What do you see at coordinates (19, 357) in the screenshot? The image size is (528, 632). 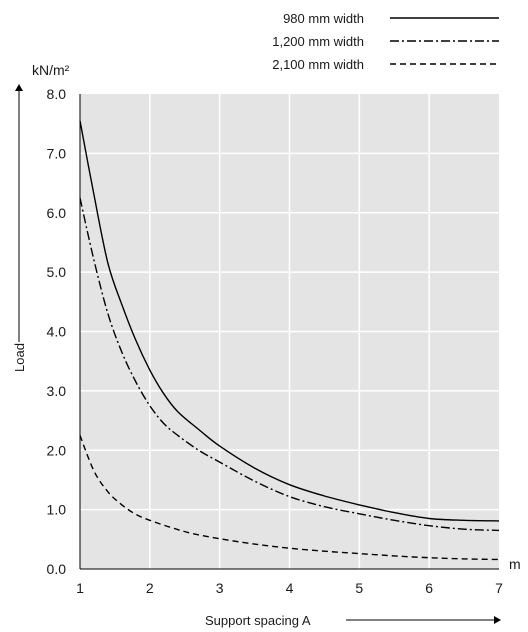 I see `y-axis-label: Load` at bounding box center [19, 357].